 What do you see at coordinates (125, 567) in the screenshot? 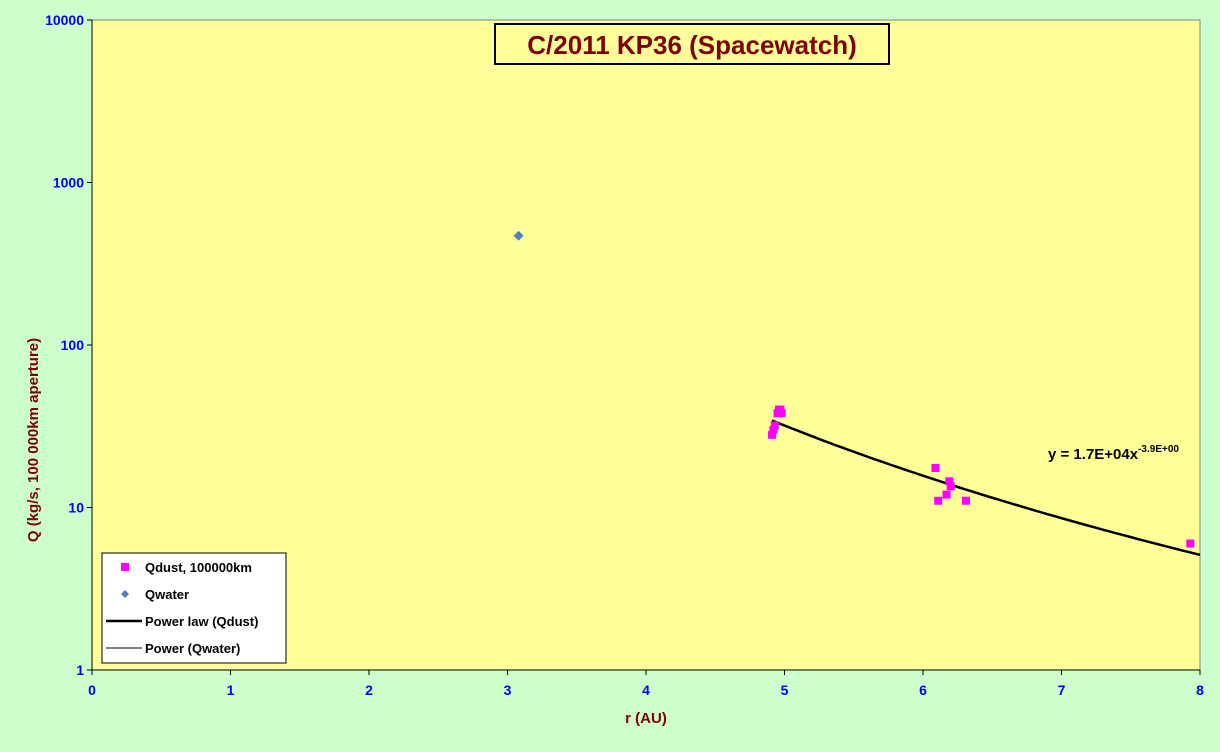
I see `legend-qdust-marker` at bounding box center [125, 567].